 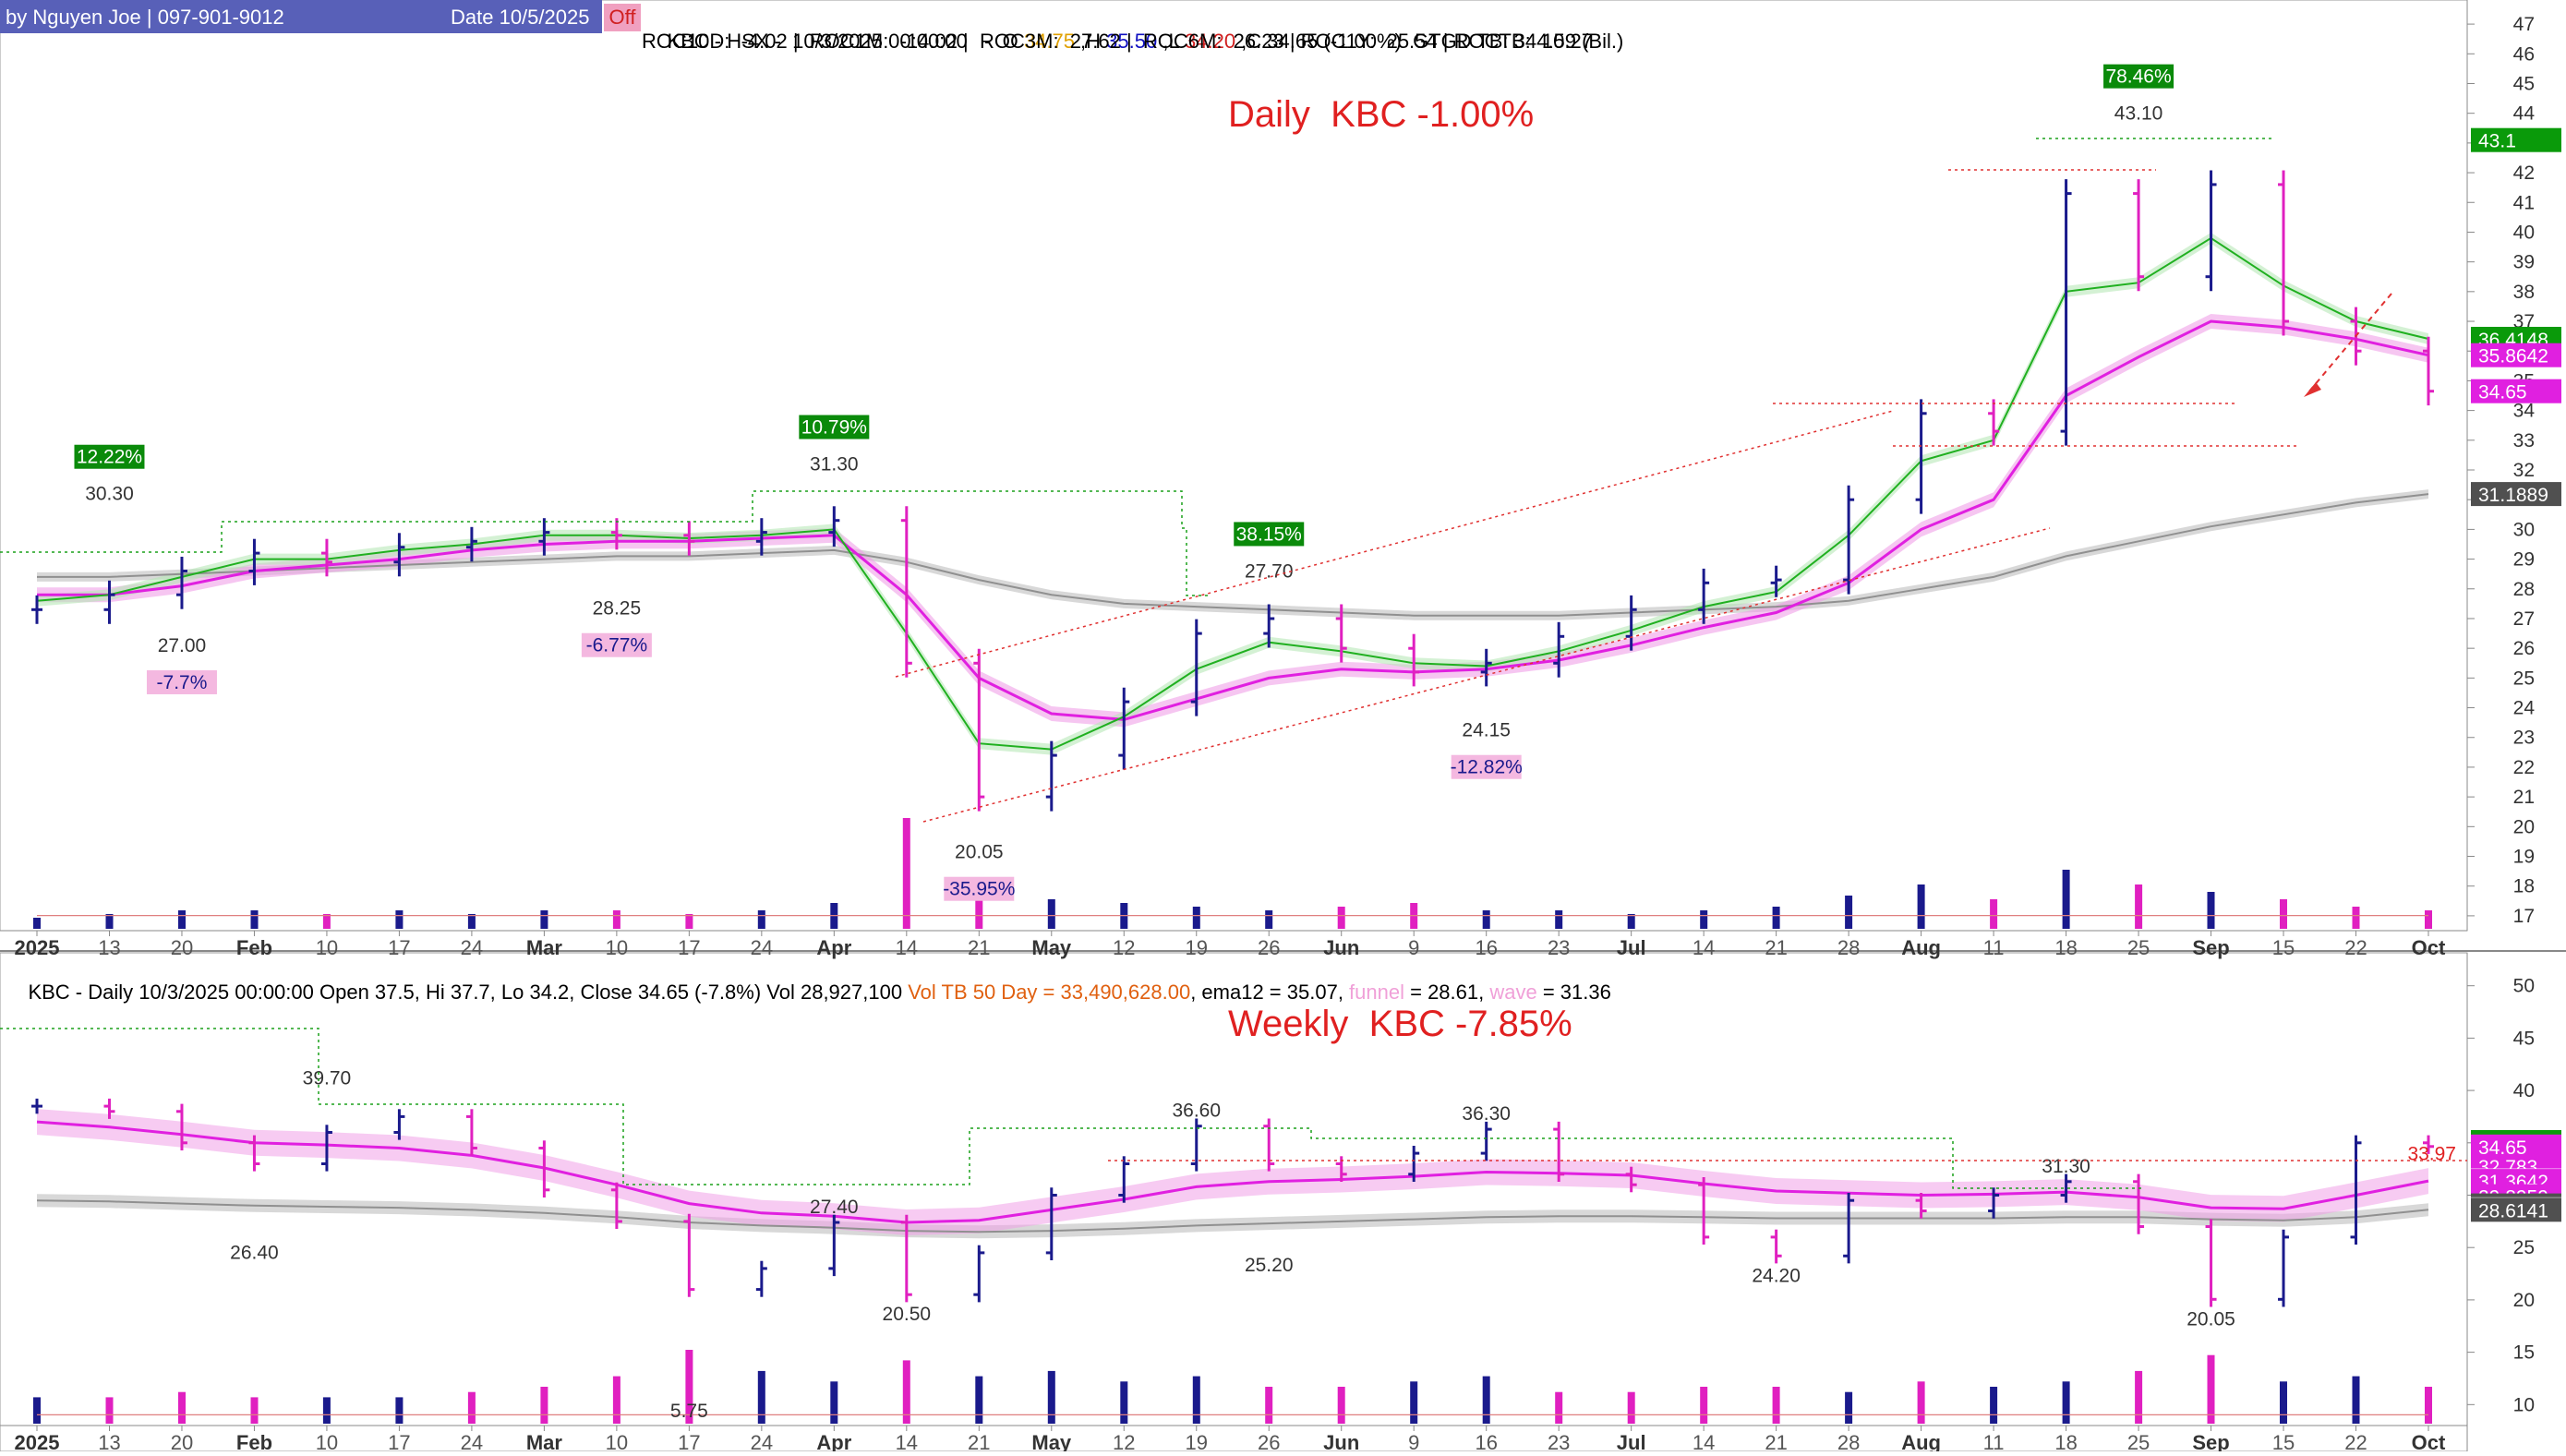 I want to click on weekly-y-tick-label: 15, so click(x=2524, y=1353).